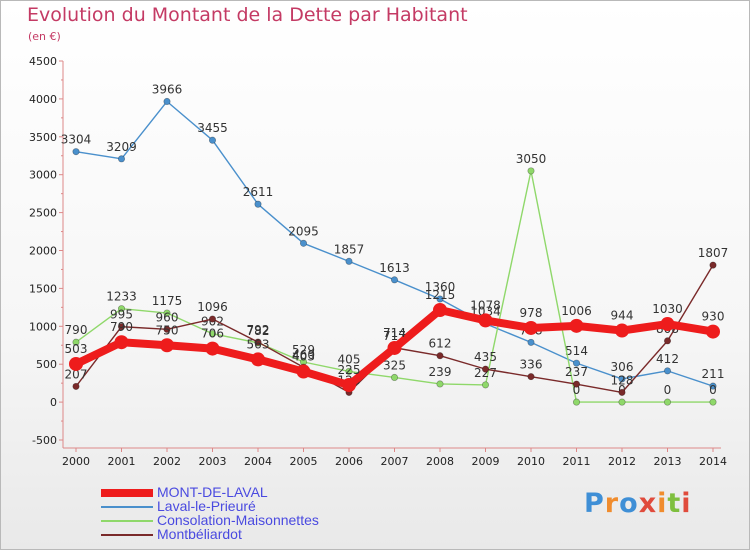 This screenshot has height=550, width=750. I want to click on data-label: 792, so click(258, 330).